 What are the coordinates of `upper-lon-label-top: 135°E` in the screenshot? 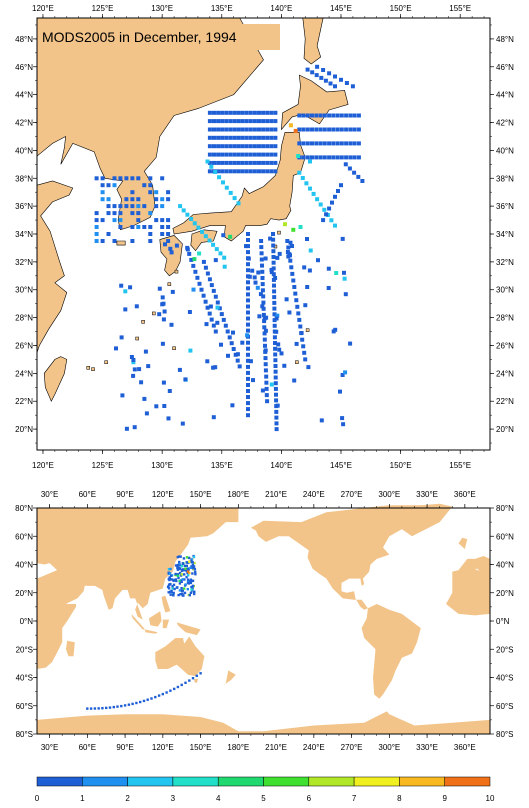 It's located at (222, 8).